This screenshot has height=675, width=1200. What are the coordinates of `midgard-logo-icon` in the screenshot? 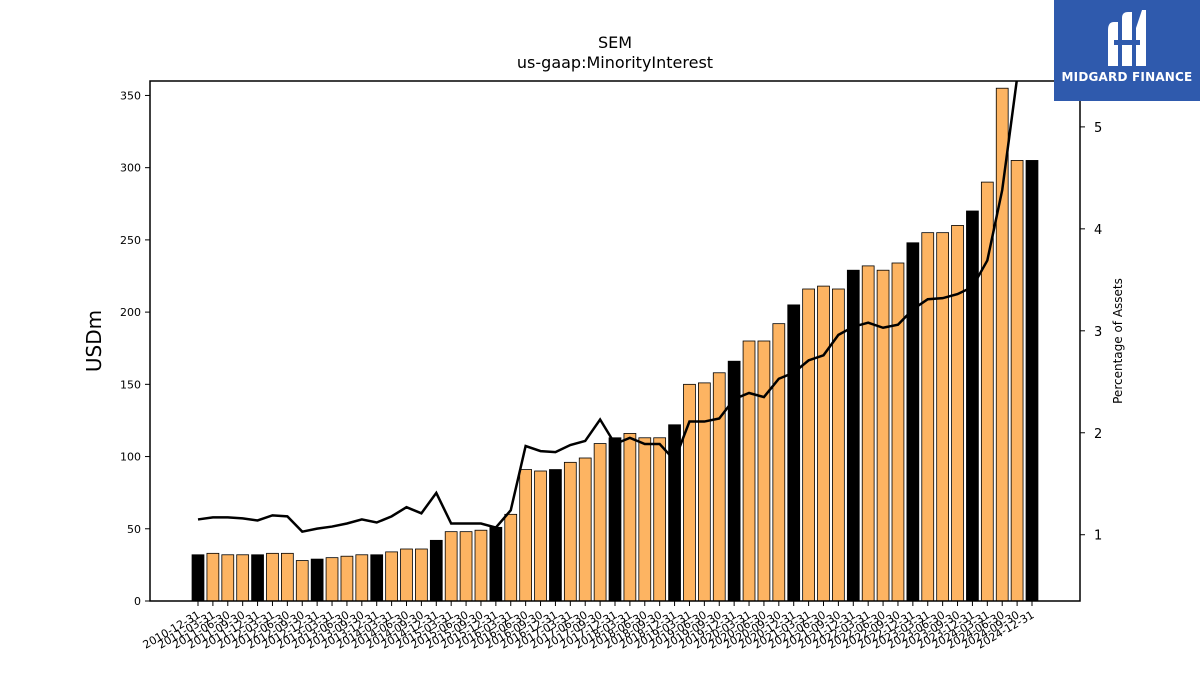 It's located at (1127, 38).